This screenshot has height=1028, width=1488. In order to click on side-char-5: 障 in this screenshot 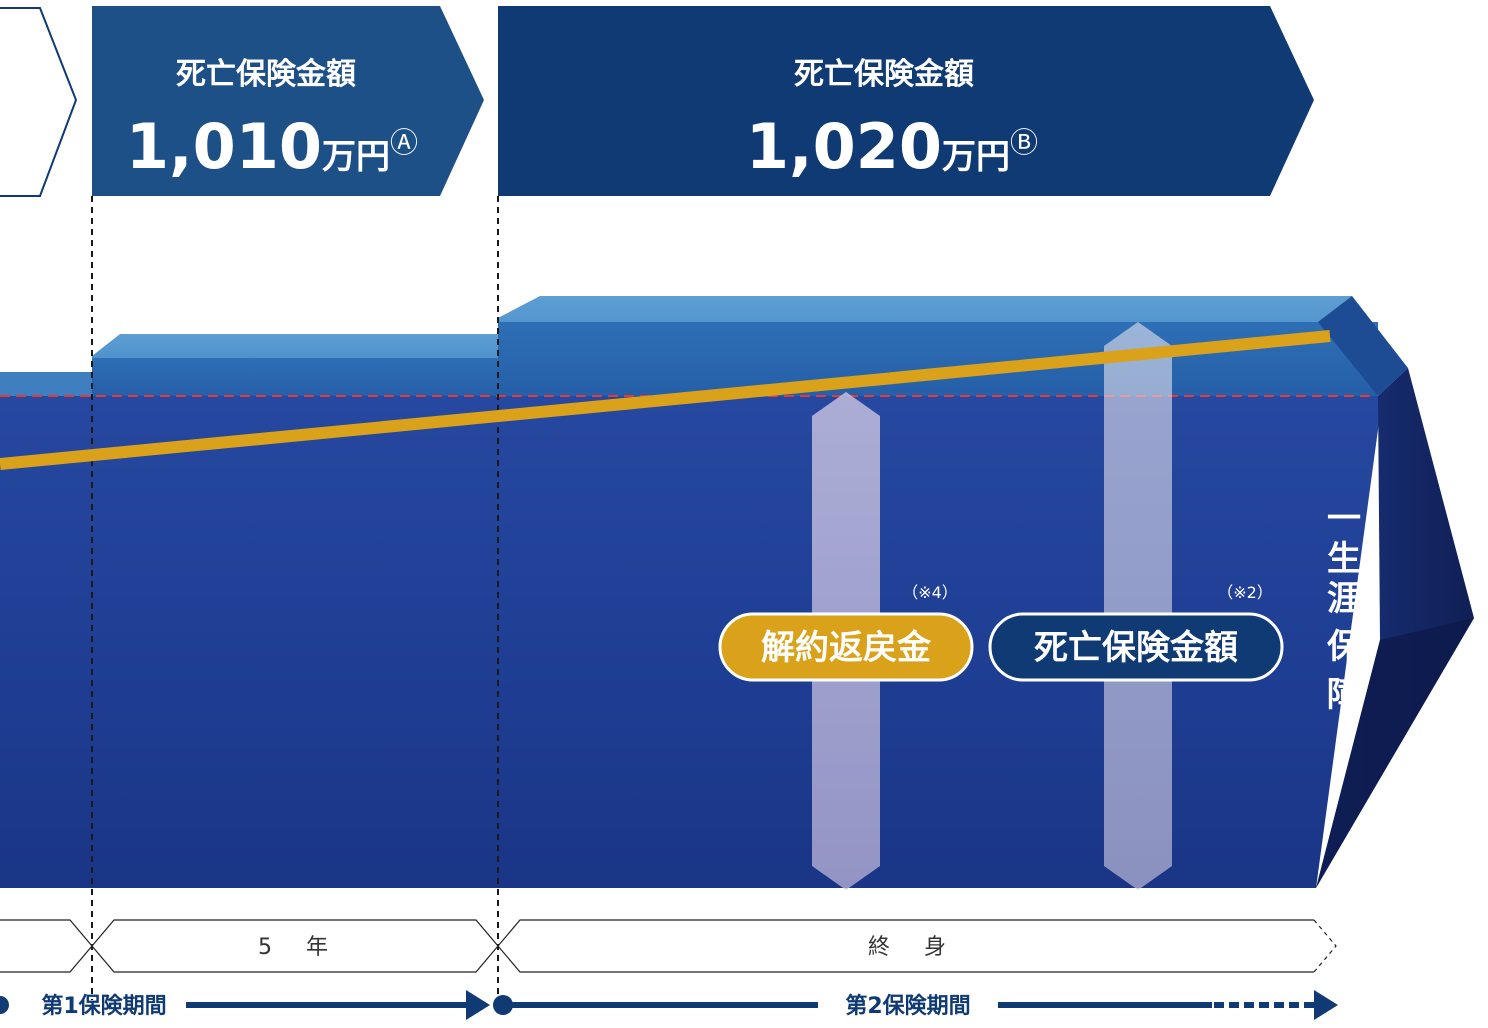, I will do `click(1344, 695)`.